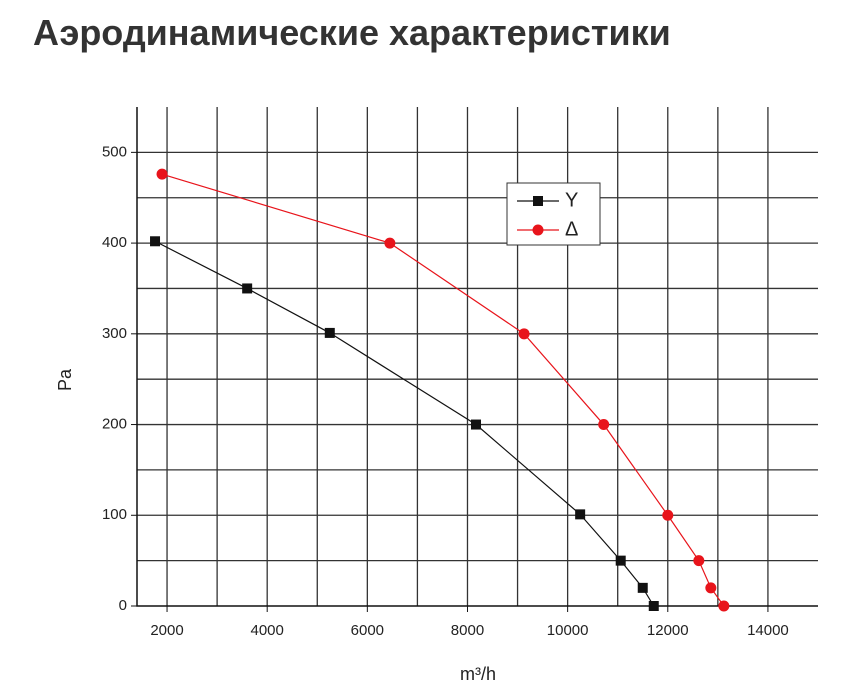 This screenshot has width=847, height=700. What do you see at coordinates (467, 630) in the screenshot?
I see `x-tick-label: 8000` at bounding box center [467, 630].